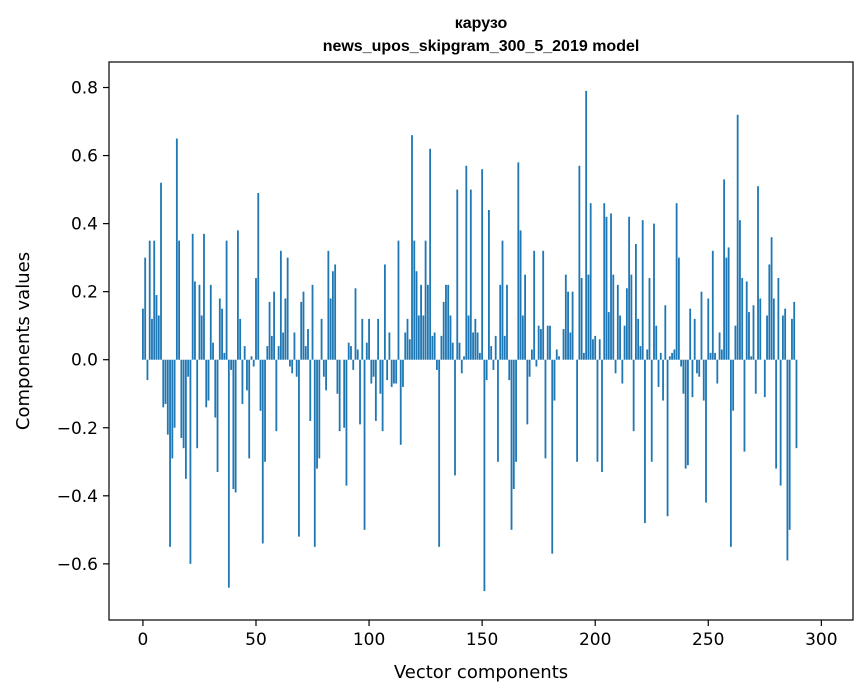 This screenshot has width=867, height=696. I want to click on x-tick-label: 100, so click(369, 640).